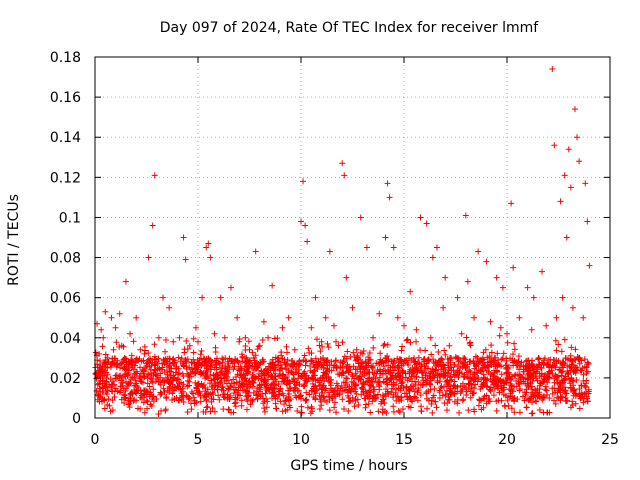  Describe the element at coordinates (198, 440) in the screenshot. I see `x-tick-label: 5` at that location.